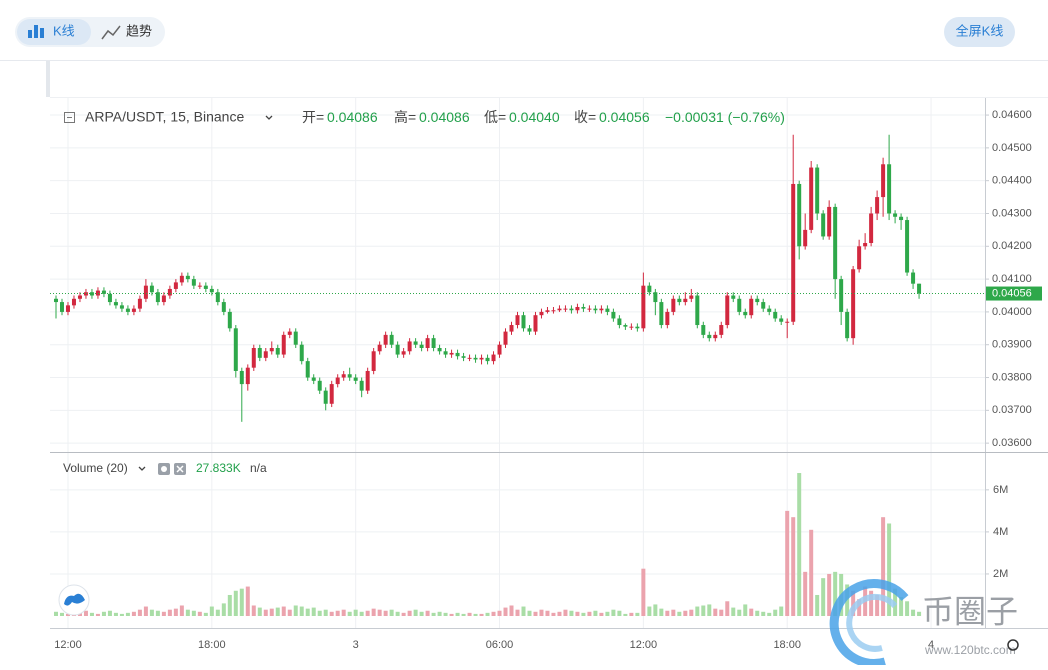 This screenshot has height=670, width=1048. I want to click on ohlc-value: 0.04040, so click(534, 117).